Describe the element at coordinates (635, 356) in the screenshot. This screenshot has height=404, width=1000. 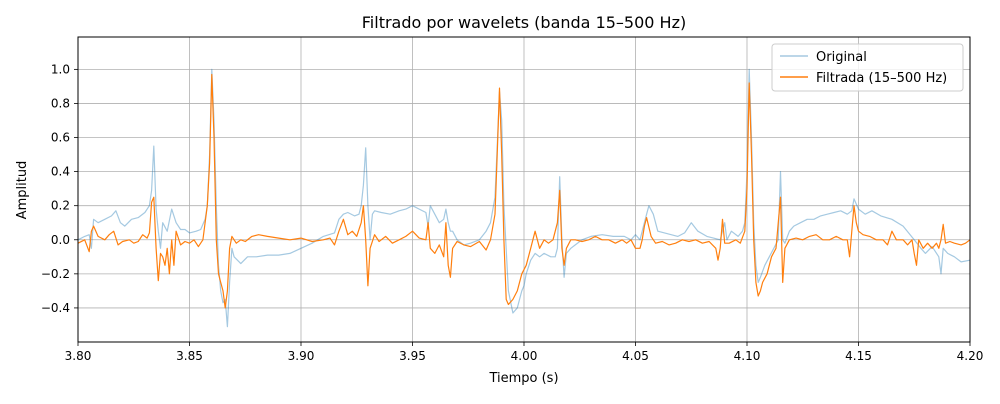
I see `x-tick-label: 4.05` at that location.